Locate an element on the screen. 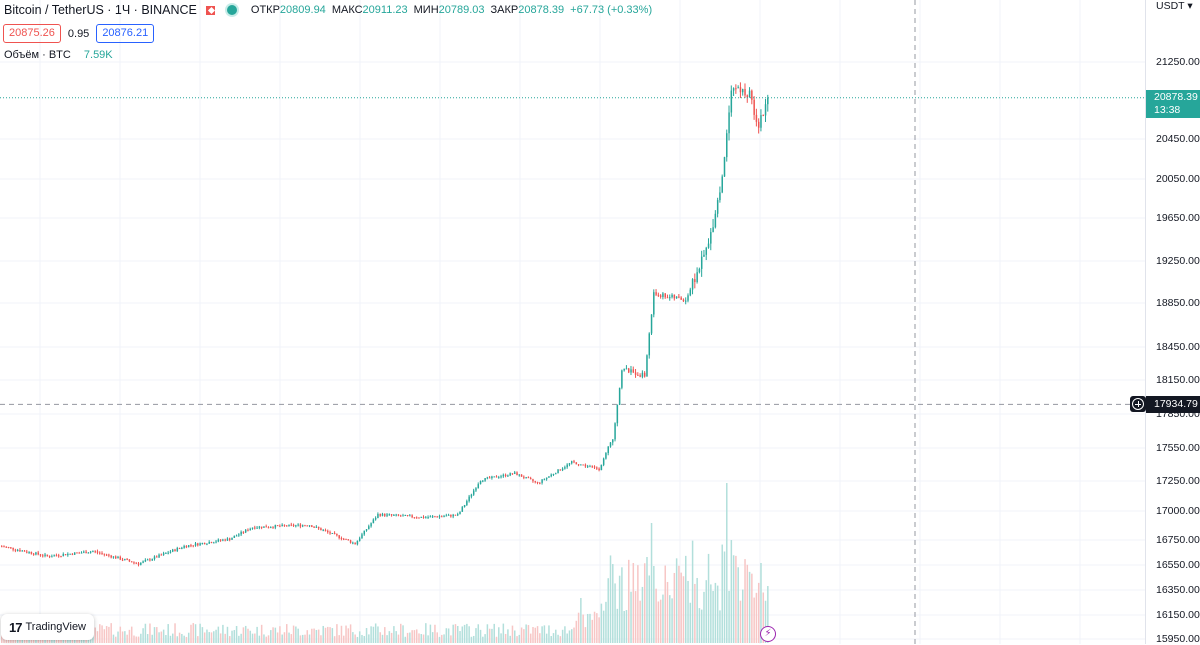  buy-button: 20876.21 is located at coordinates (125, 33).